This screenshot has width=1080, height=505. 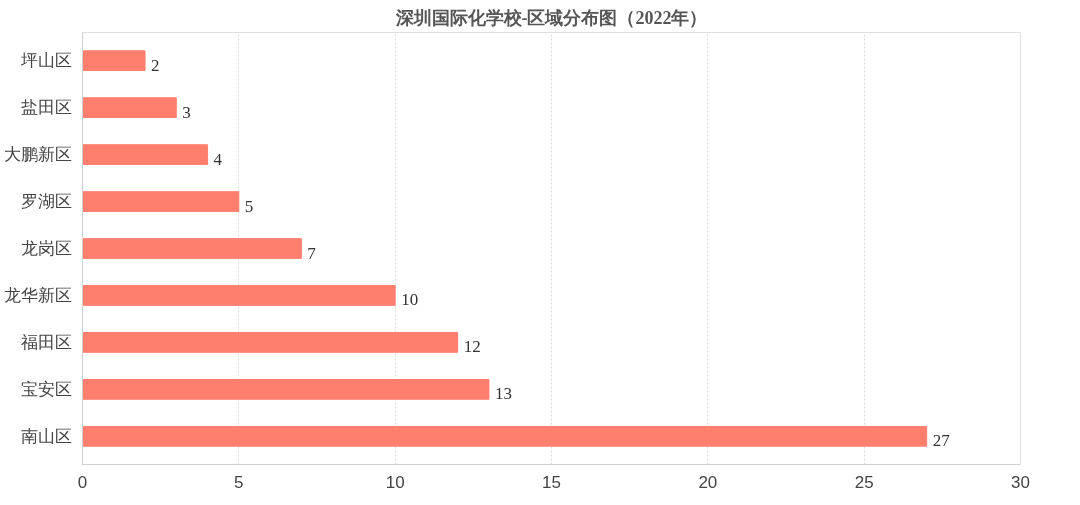 What do you see at coordinates (46, 389) in the screenshot?
I see `y-tick-label: 宝安区` at bounding box center [46, 389].